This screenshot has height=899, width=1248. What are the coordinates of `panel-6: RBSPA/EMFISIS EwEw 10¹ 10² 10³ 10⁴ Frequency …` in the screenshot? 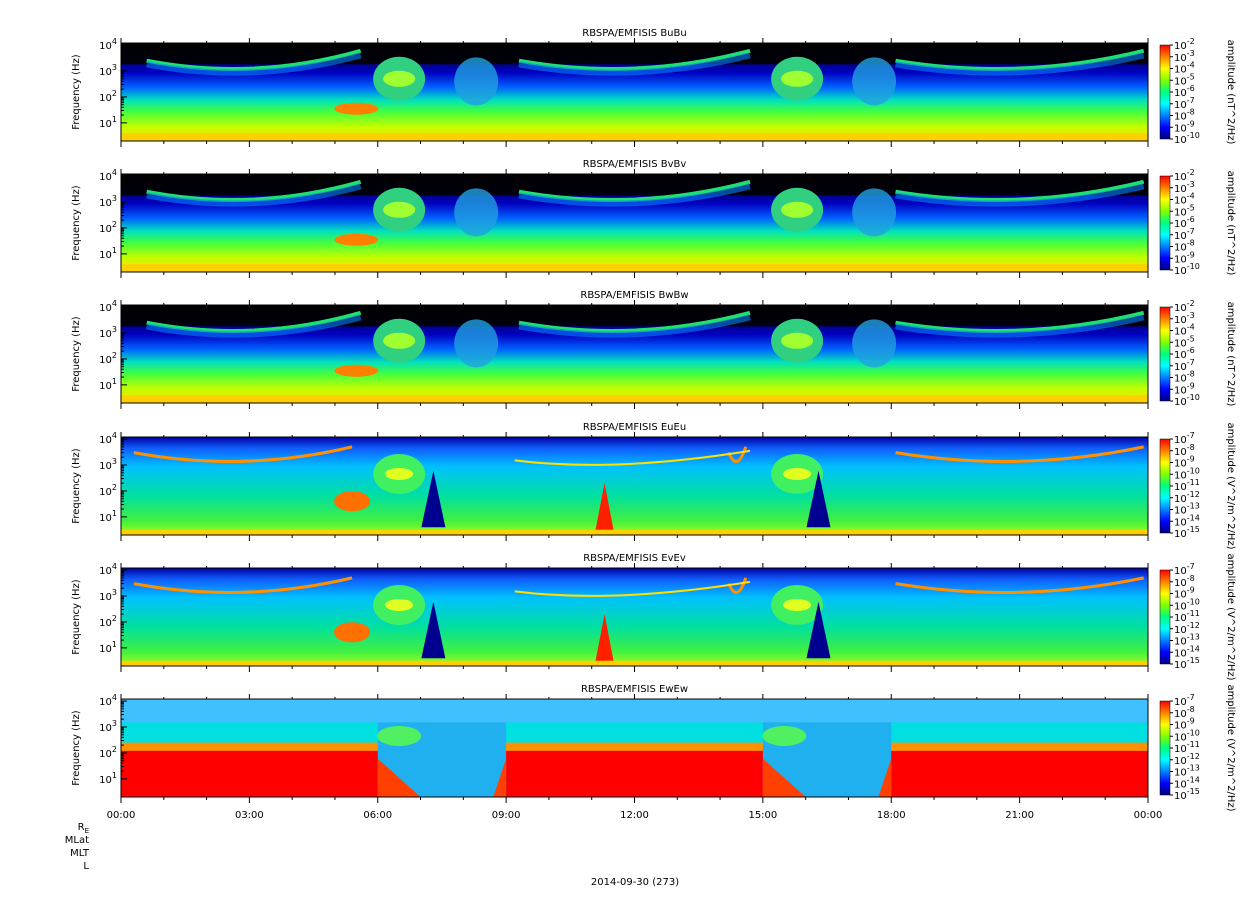 It's located at (653, 748).